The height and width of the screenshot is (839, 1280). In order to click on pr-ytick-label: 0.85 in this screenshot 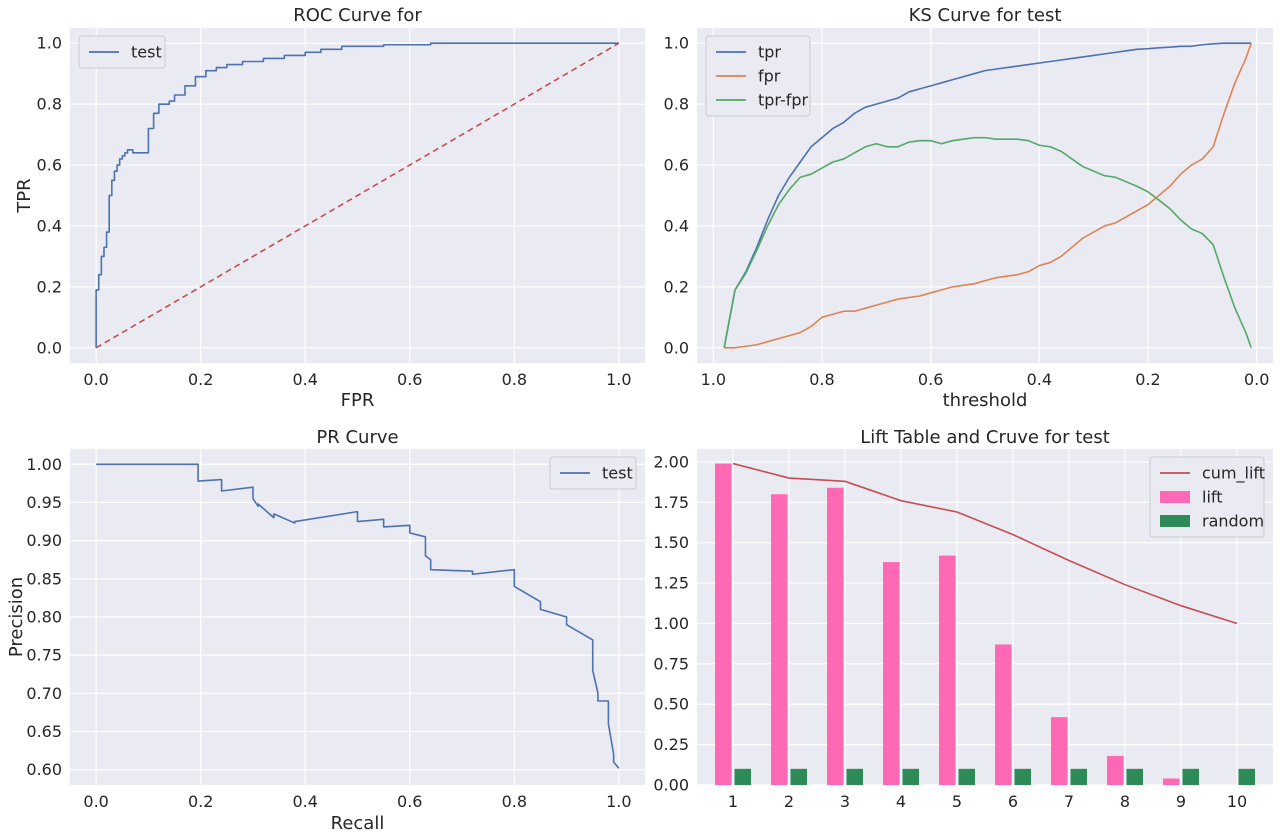, I will do `click(44, 578)`.